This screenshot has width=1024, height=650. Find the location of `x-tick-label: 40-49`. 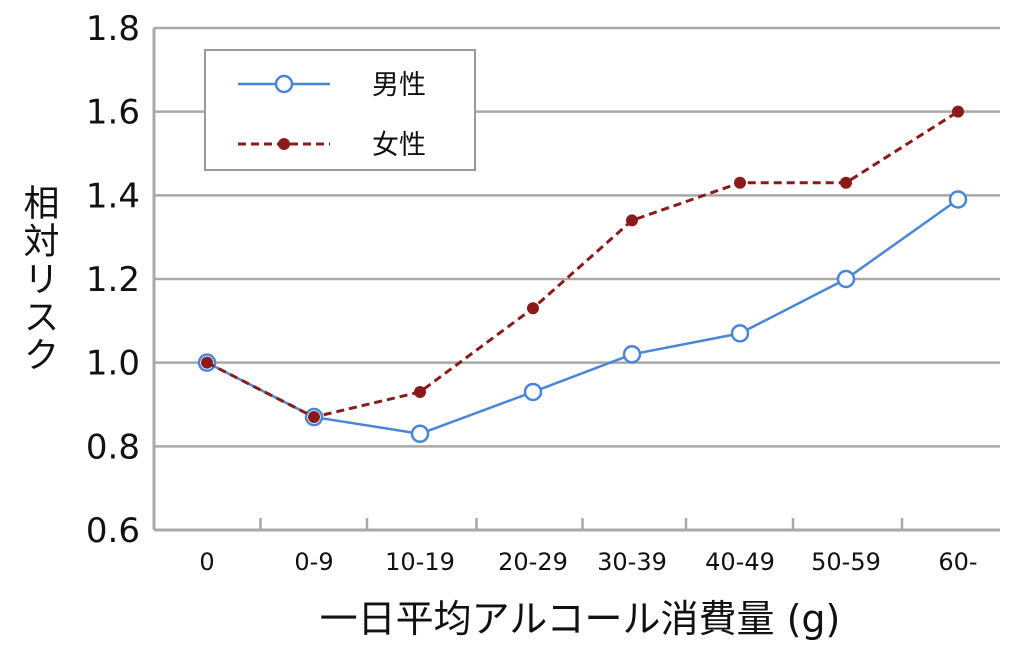

x-tick-label: 40-49 is located at coordinates (740, 562).